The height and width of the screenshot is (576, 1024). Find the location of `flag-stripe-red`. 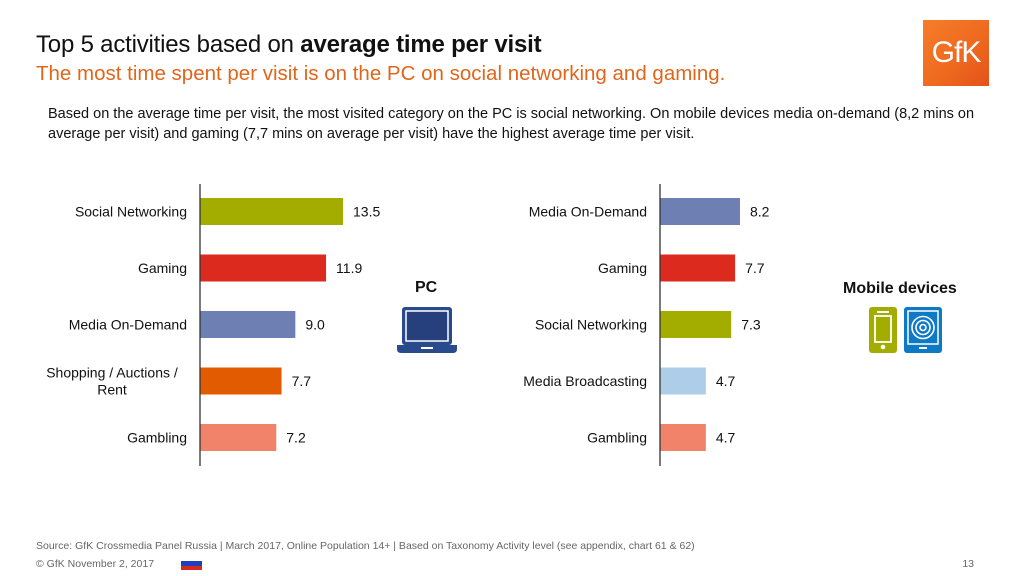

flag-stripe-red is located at coordinates (191, 567).